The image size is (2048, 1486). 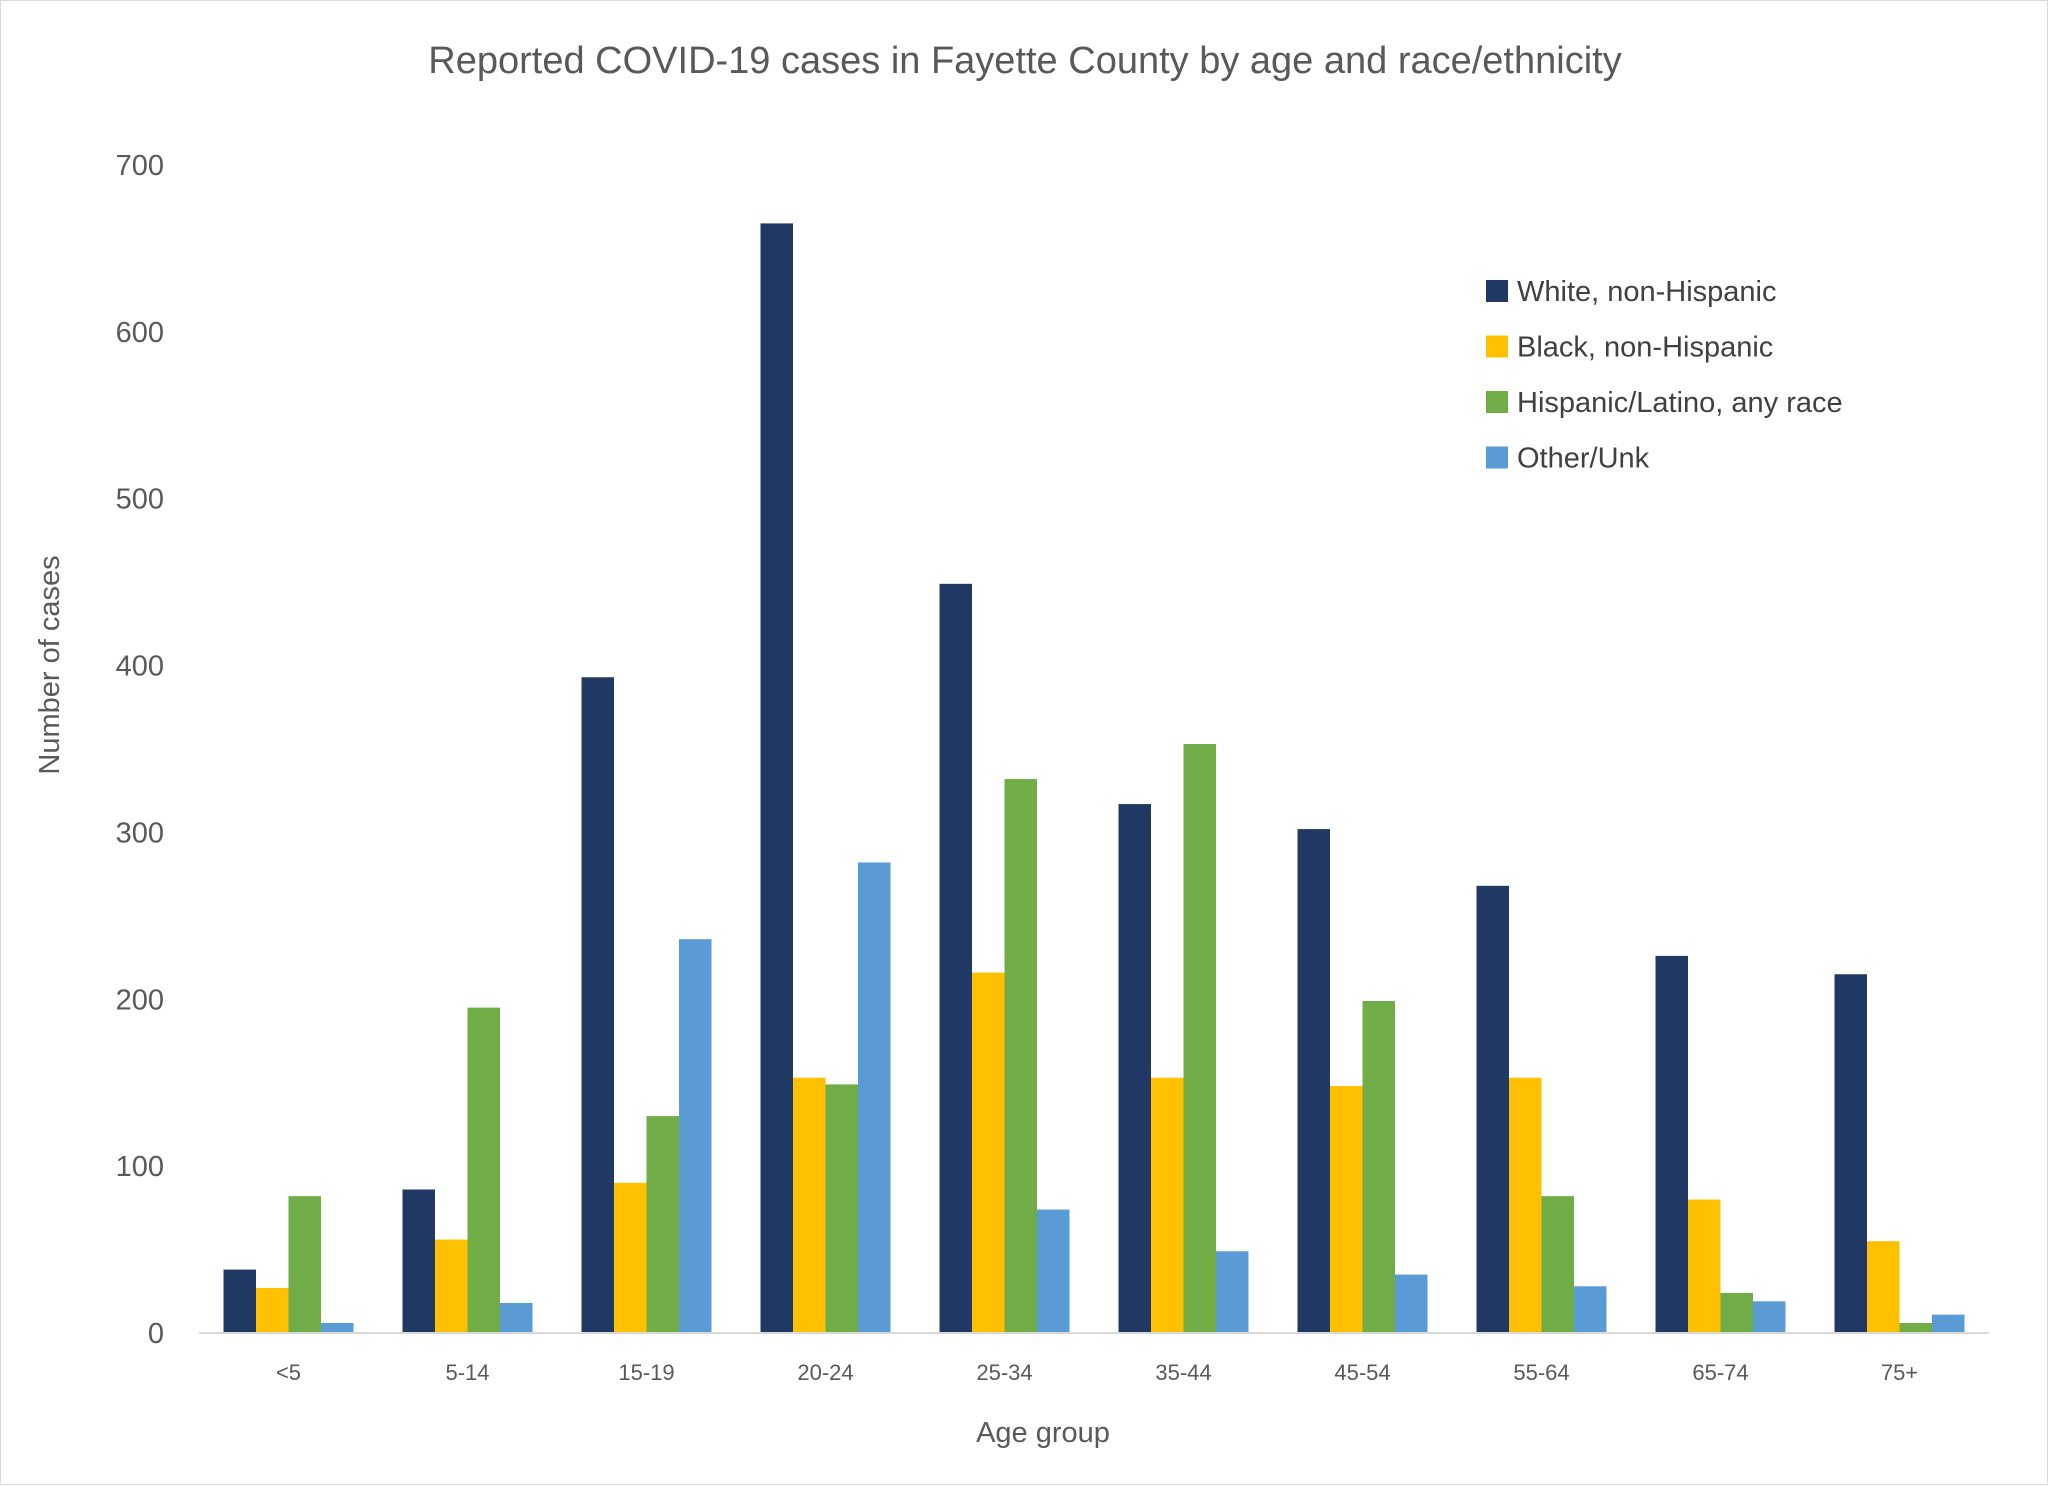 What do you see at coordinates (1183, 1372) in the screenshot?
I see `x-tick-label: 35-44` at bounding box center [1183, 1372].